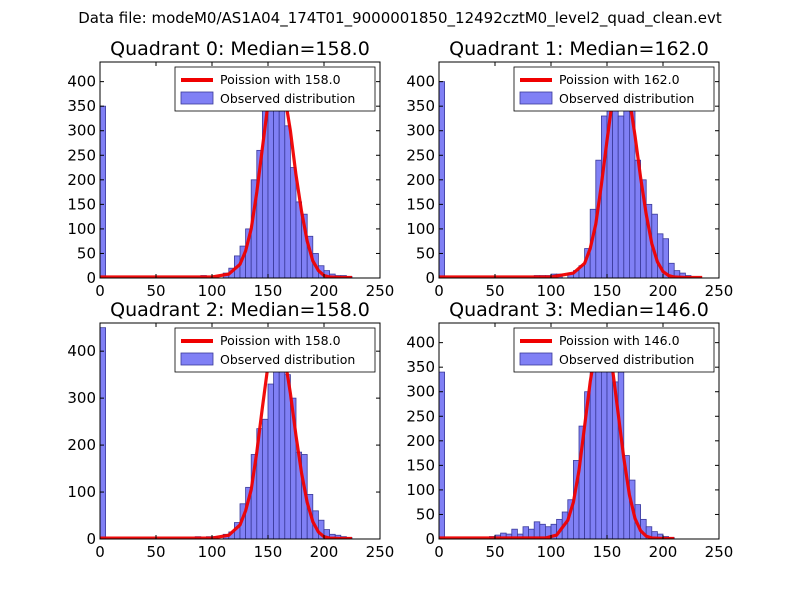 The width and height of the screenshot is (800, 600). What do you see at coordinates (240, 49) in the screenshot?
I see `panel-title: Quadrant 0: Median=158.0` at bounding box center [240, 49].